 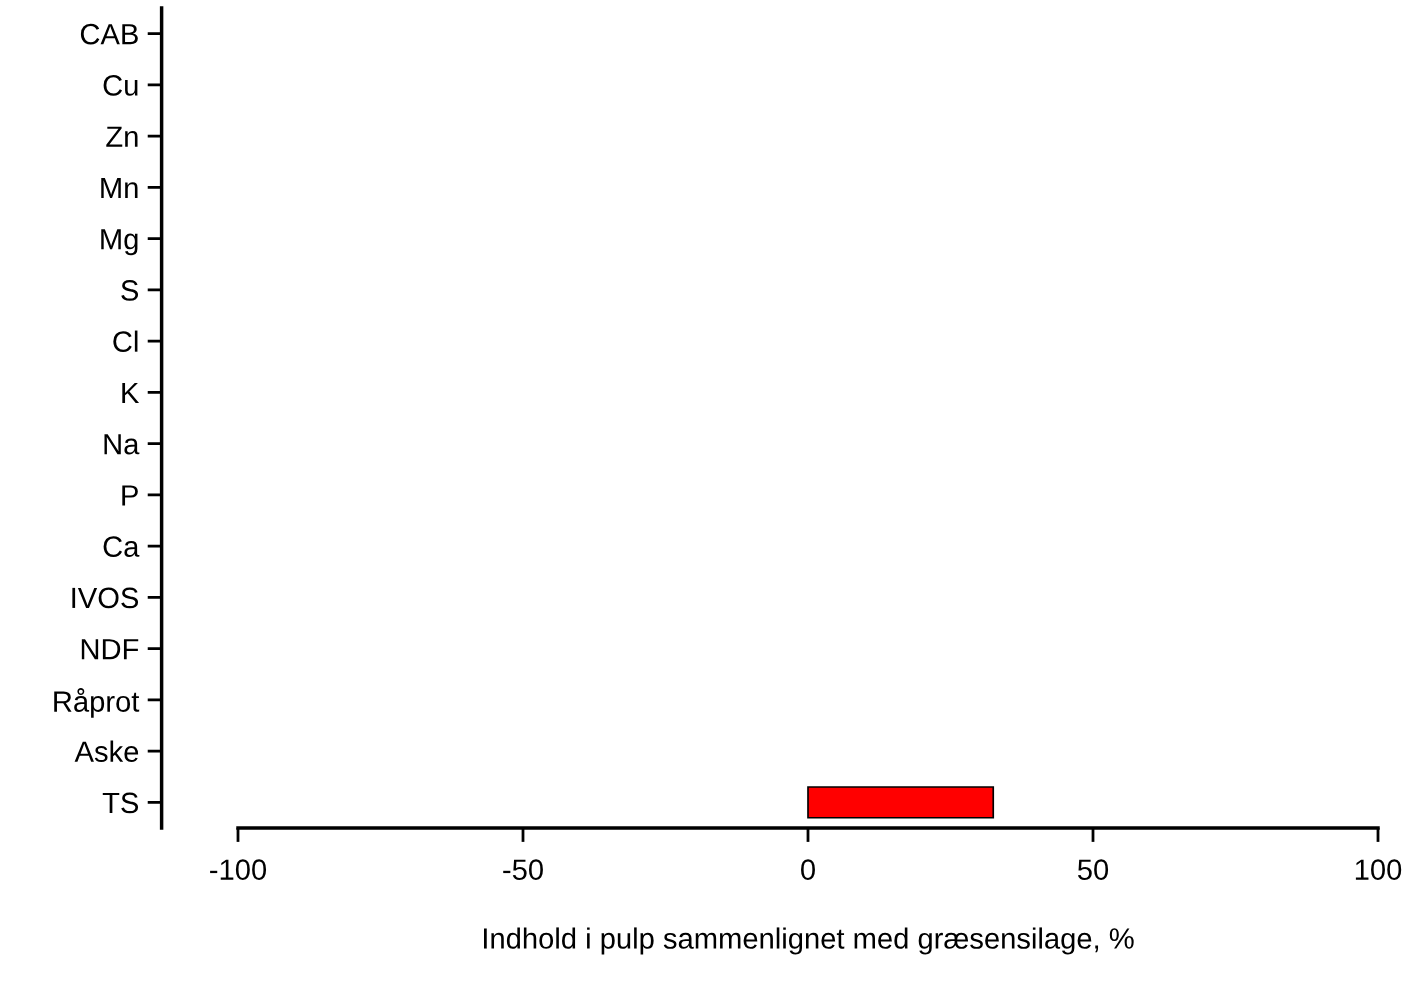 I want to click on y-tick-label: Zn, so click(x=122, y=136).